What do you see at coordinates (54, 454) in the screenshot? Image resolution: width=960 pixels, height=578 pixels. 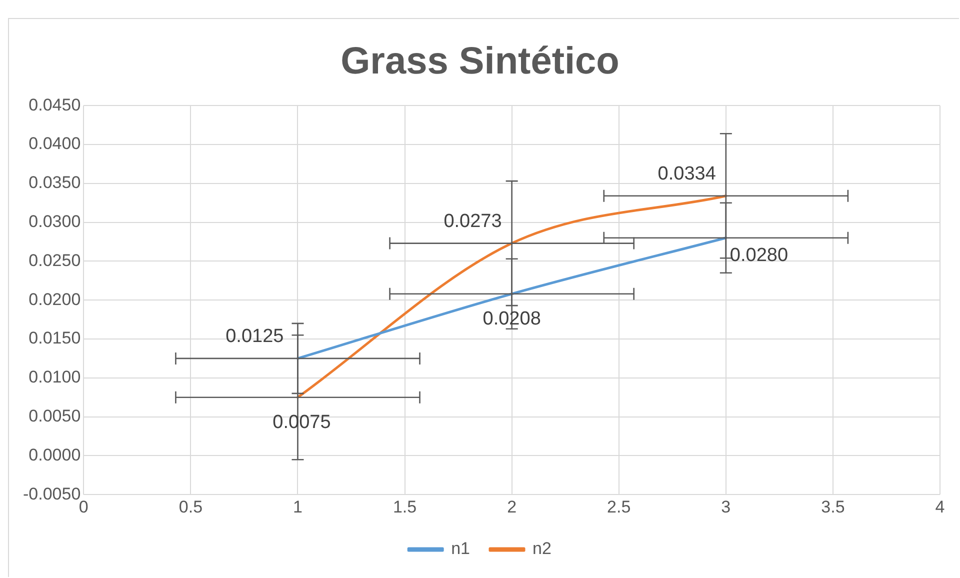 I see `y-tick-label: 0.0000` at bounding box center [54, 454].